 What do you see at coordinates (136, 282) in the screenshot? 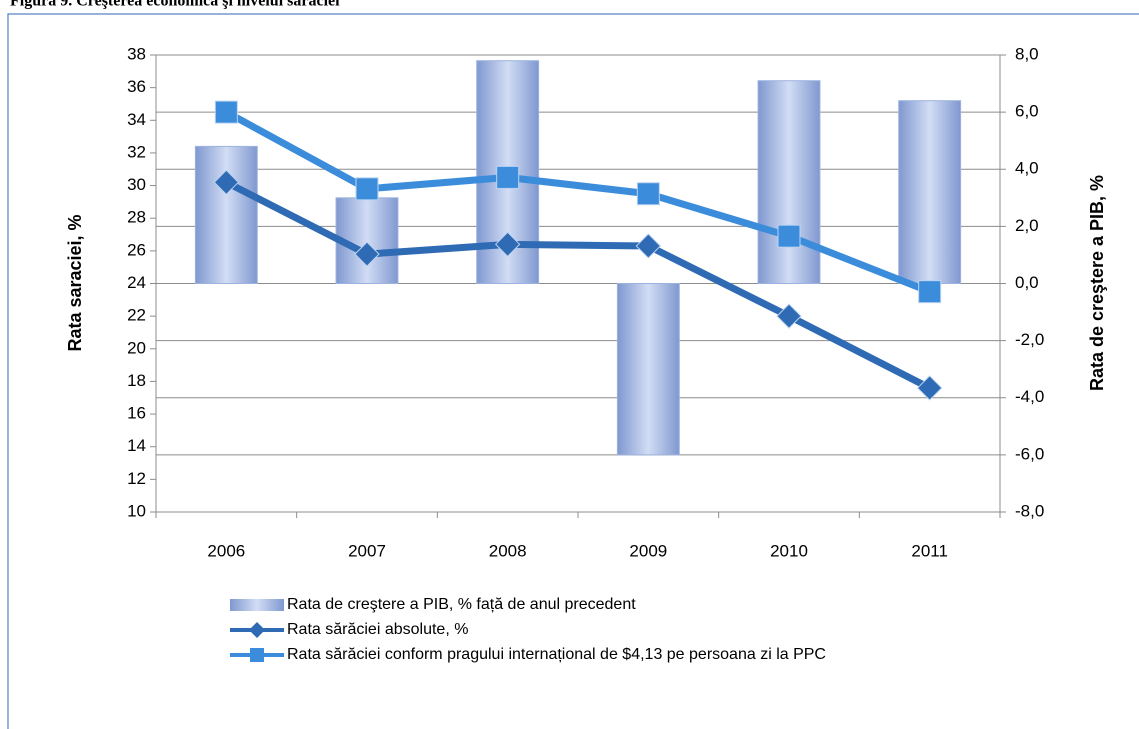
I see `y-tick-label: 24` at bounding box center [136, 282].